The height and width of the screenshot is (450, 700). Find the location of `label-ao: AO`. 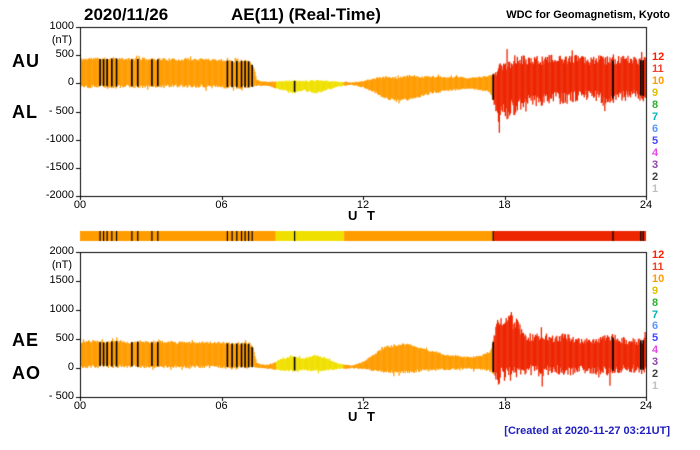

label-ao: AO is located at coordinates (26, 373).